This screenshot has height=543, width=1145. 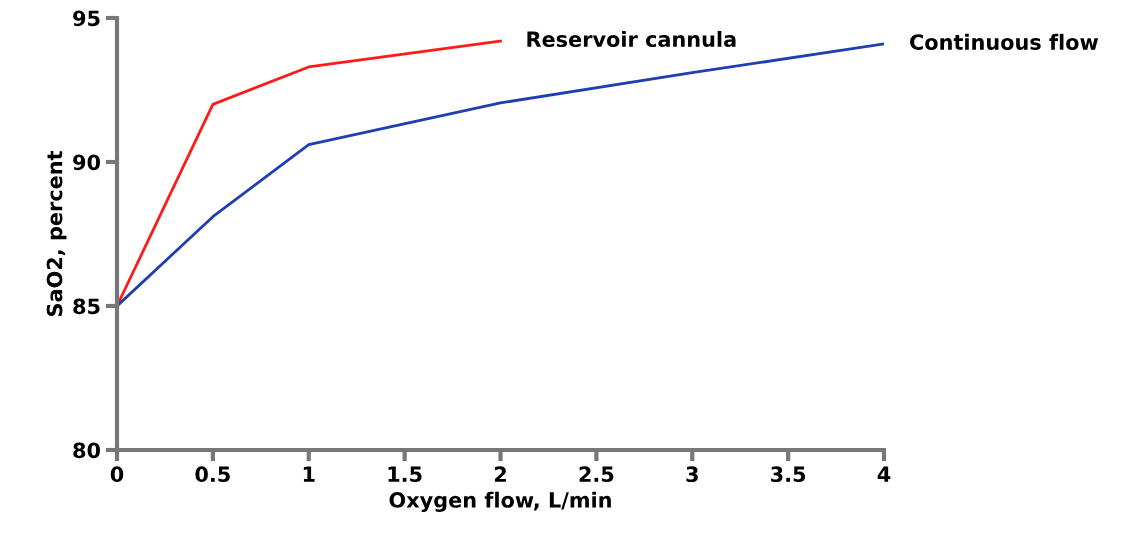 I want to click on x-tick-label: 2, so click(x=500, y=474).